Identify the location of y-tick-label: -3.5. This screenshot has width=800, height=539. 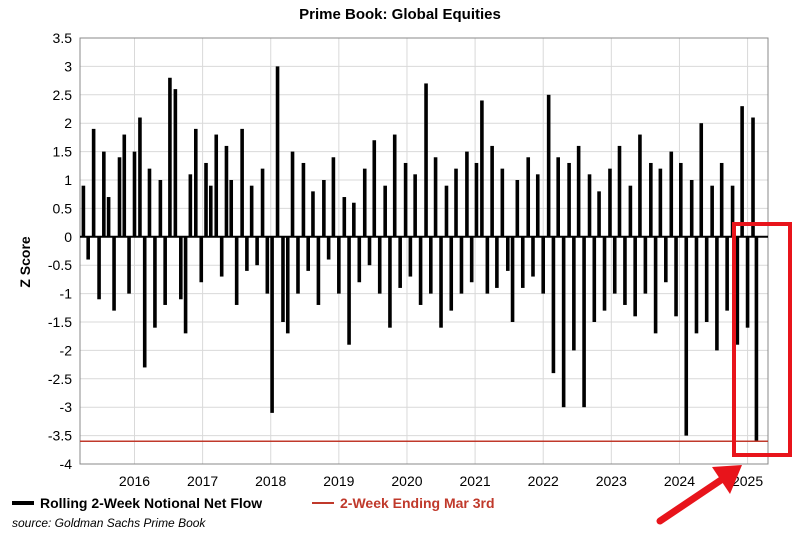
(60, 436).